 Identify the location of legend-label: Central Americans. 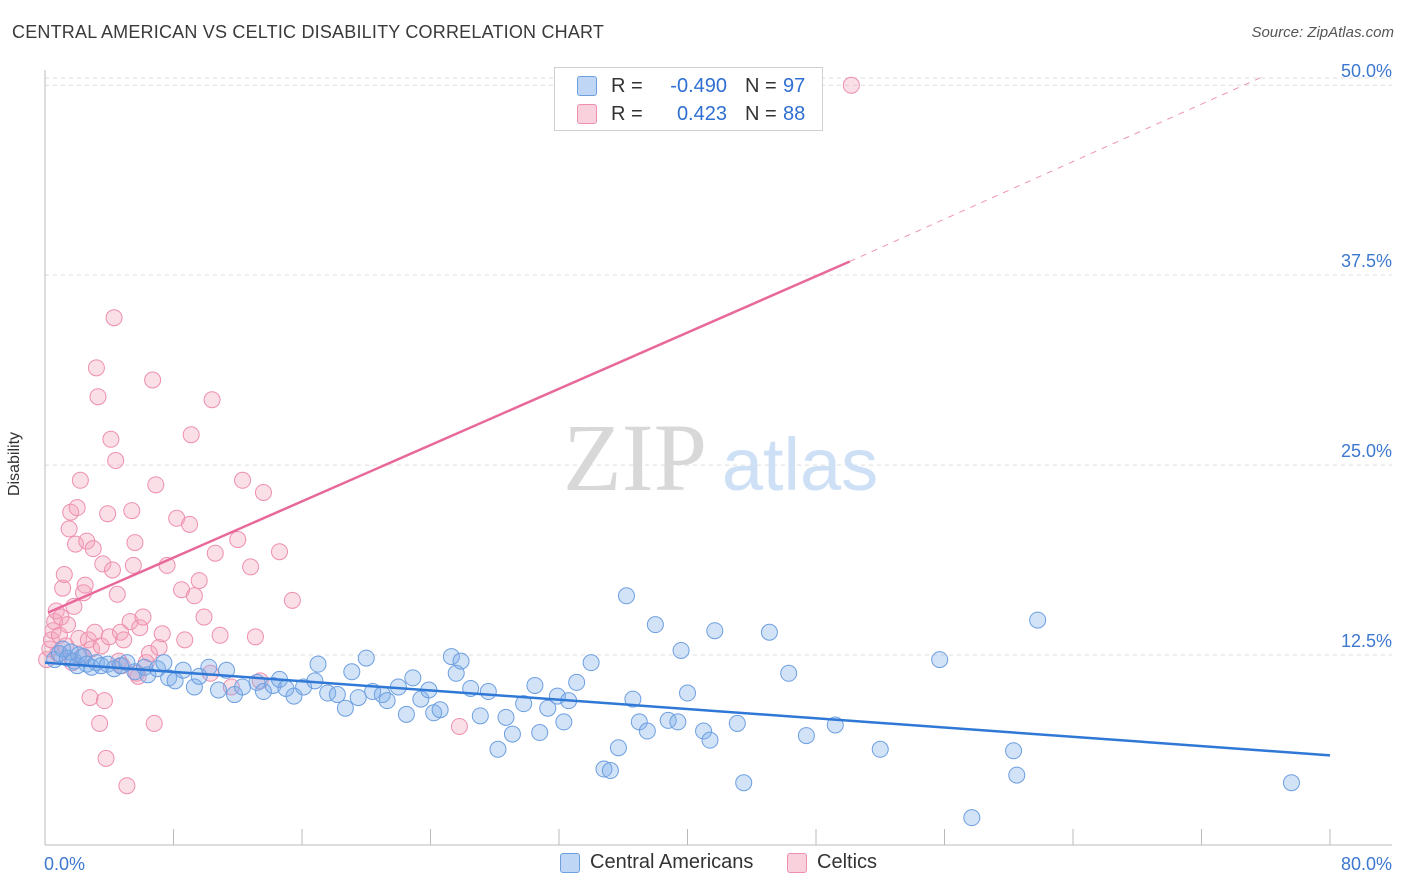
(672, 862).